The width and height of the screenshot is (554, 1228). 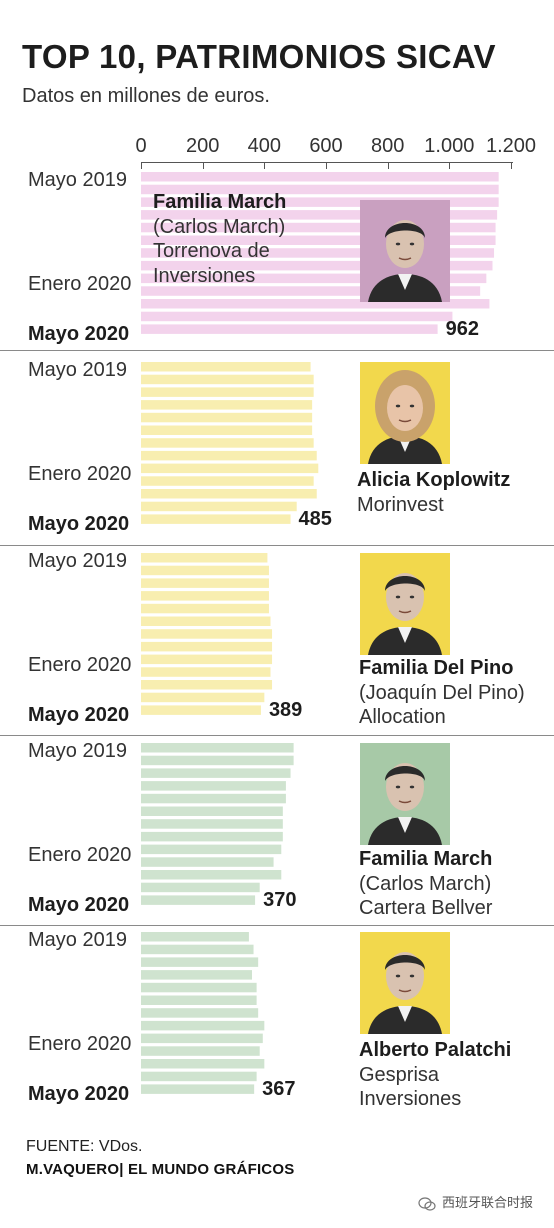 What do you see at coordinates (387, 146) in the screenshot?
I see `x-tick-label: 800` at bounding box center [387, 146].